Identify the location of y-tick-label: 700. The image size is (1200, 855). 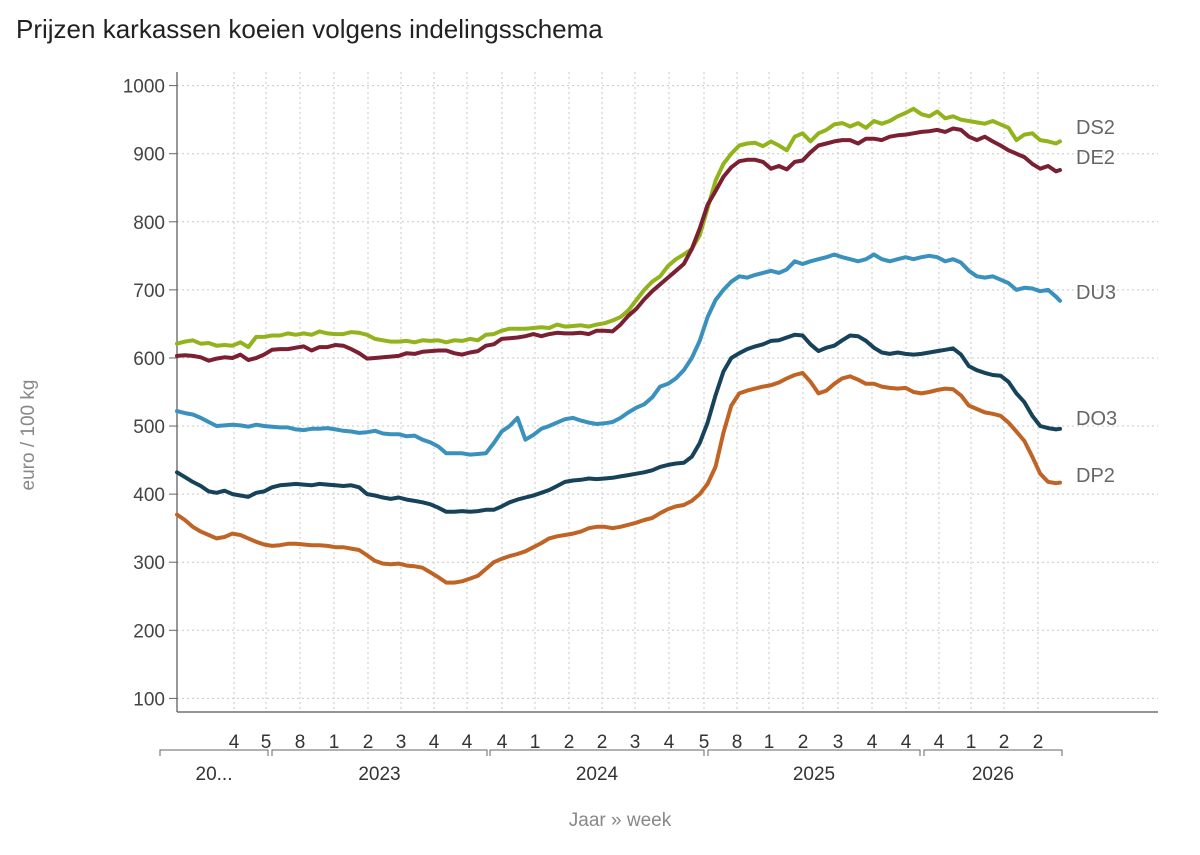
(149, 291).